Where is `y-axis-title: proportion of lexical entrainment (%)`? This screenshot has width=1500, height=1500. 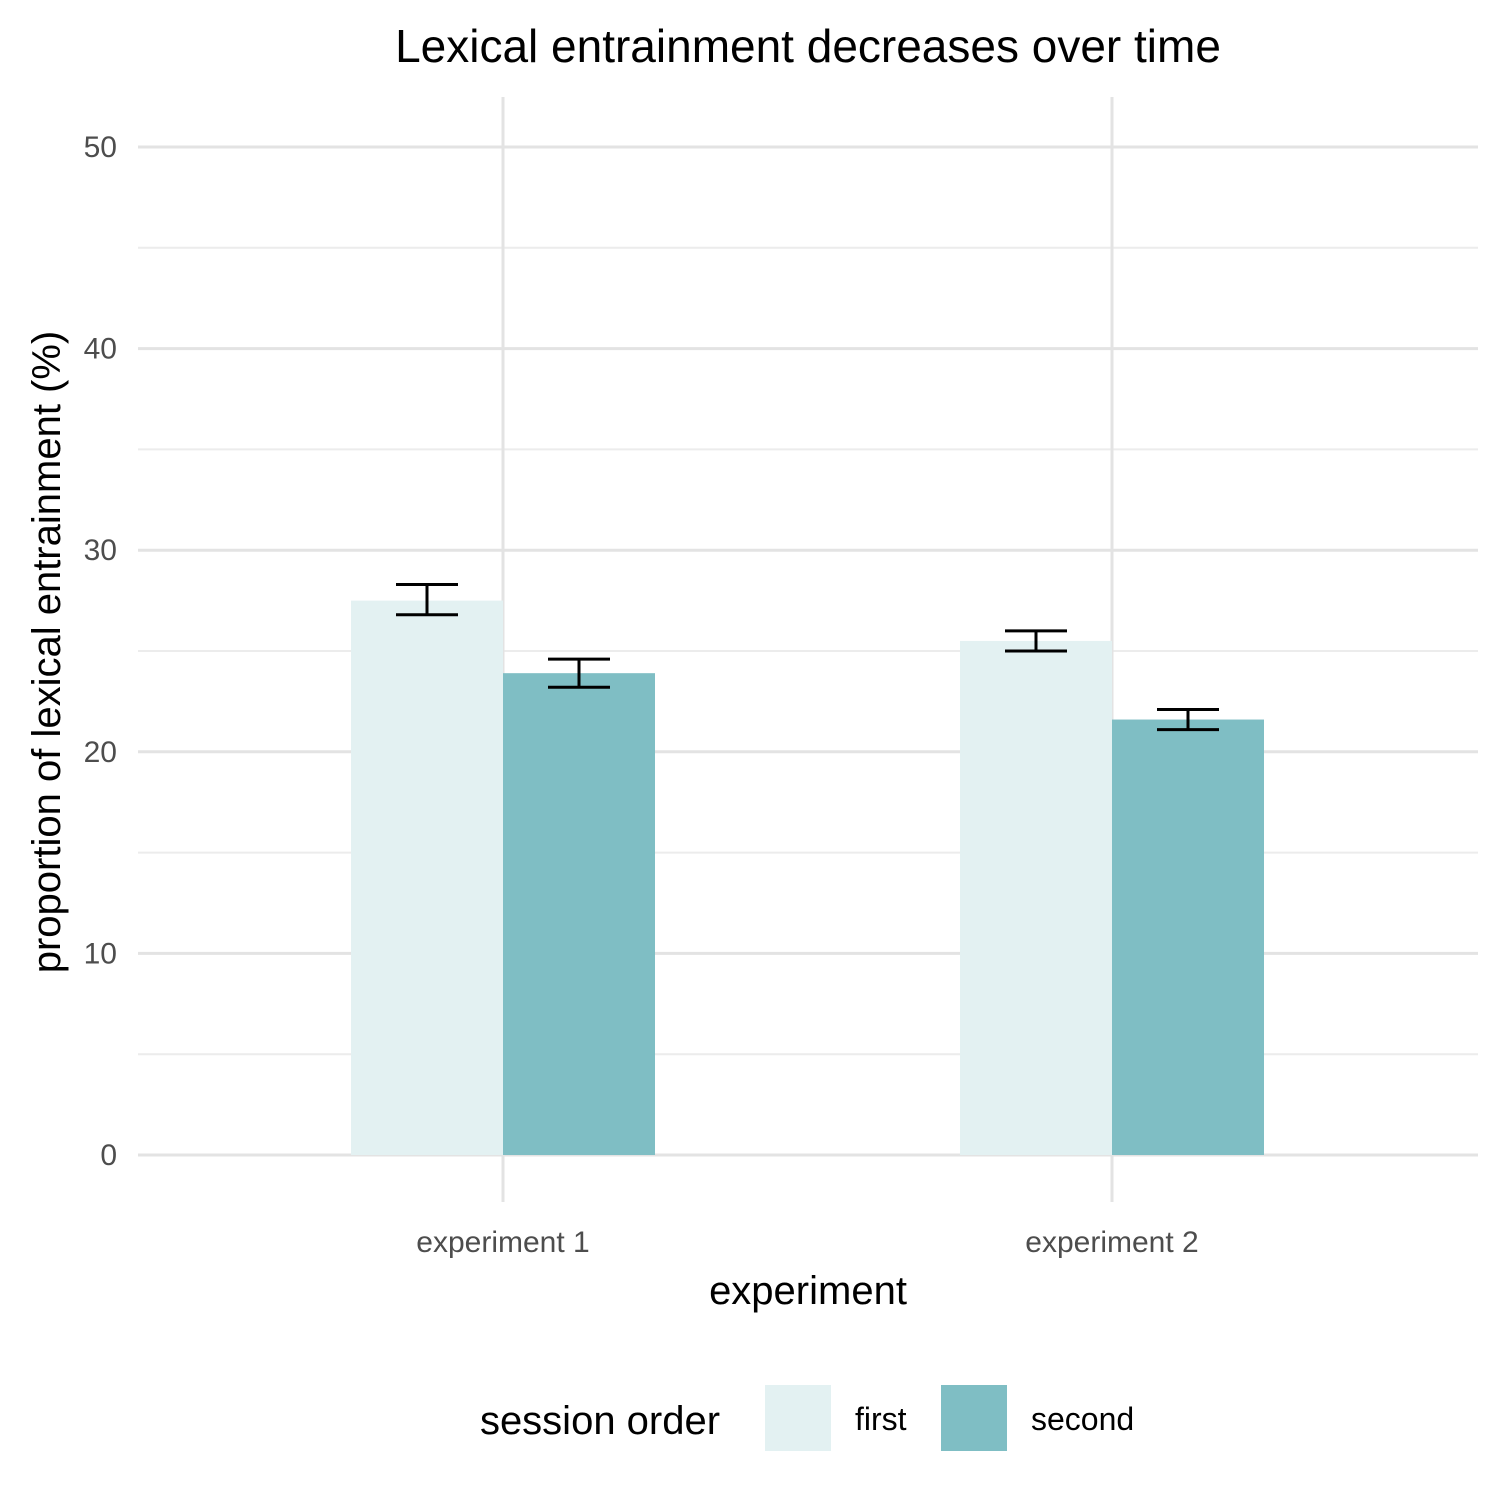
y-axis-title: proportion of lexical entrainment (%) is located at coordinates (47, 652).